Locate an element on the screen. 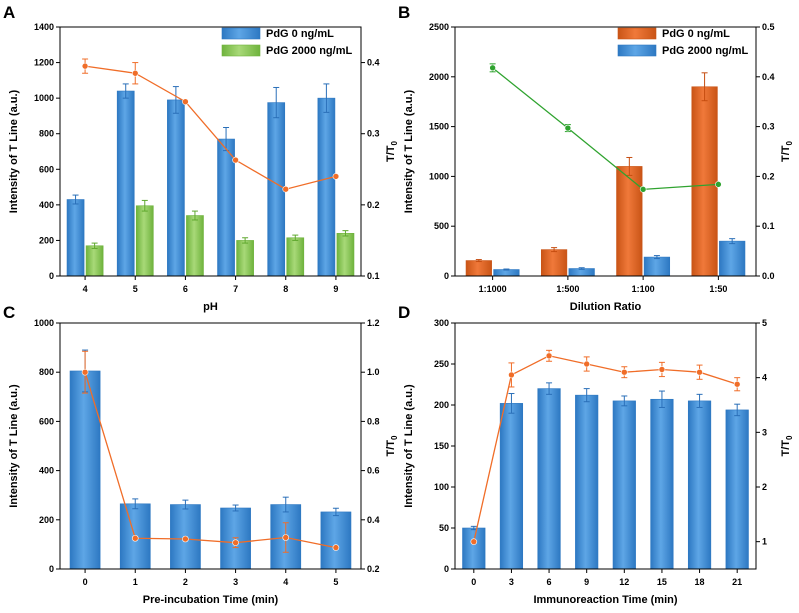 The height and width of the screenshot is (613, 799). x-tick-label: 1 is located at coordinates (135, 582).